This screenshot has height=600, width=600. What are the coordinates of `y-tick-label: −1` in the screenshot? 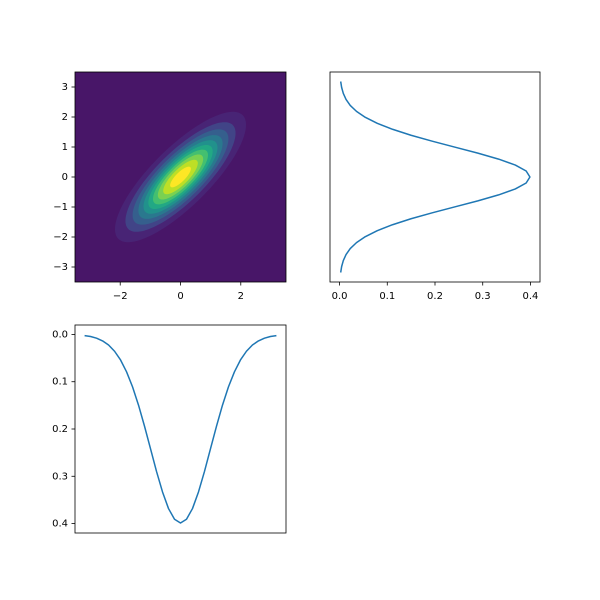 It's located at (60, 207).